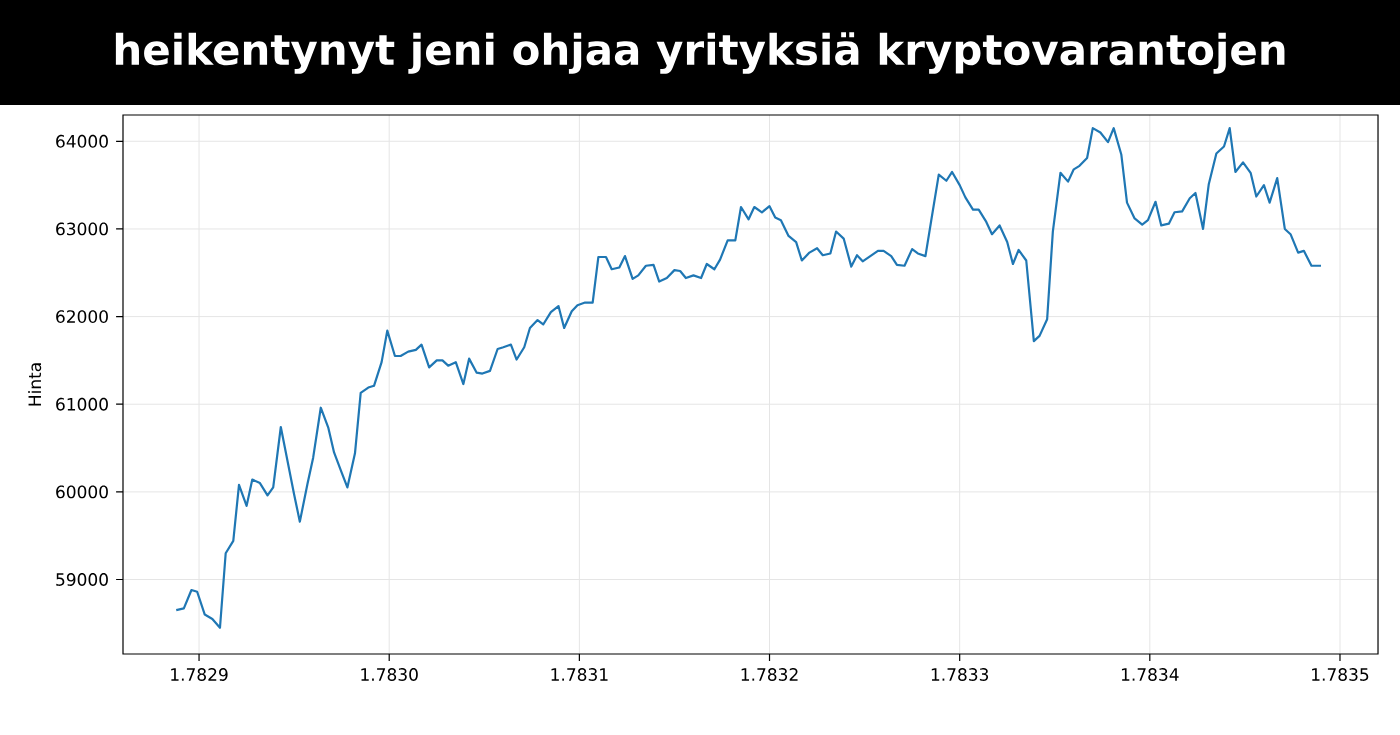 The width and height of the screenshot is (1400, 735). Describe the element at coordinates (1340, 674) in the screenshot. I see `x-tick-label: 1.7835` at that location.